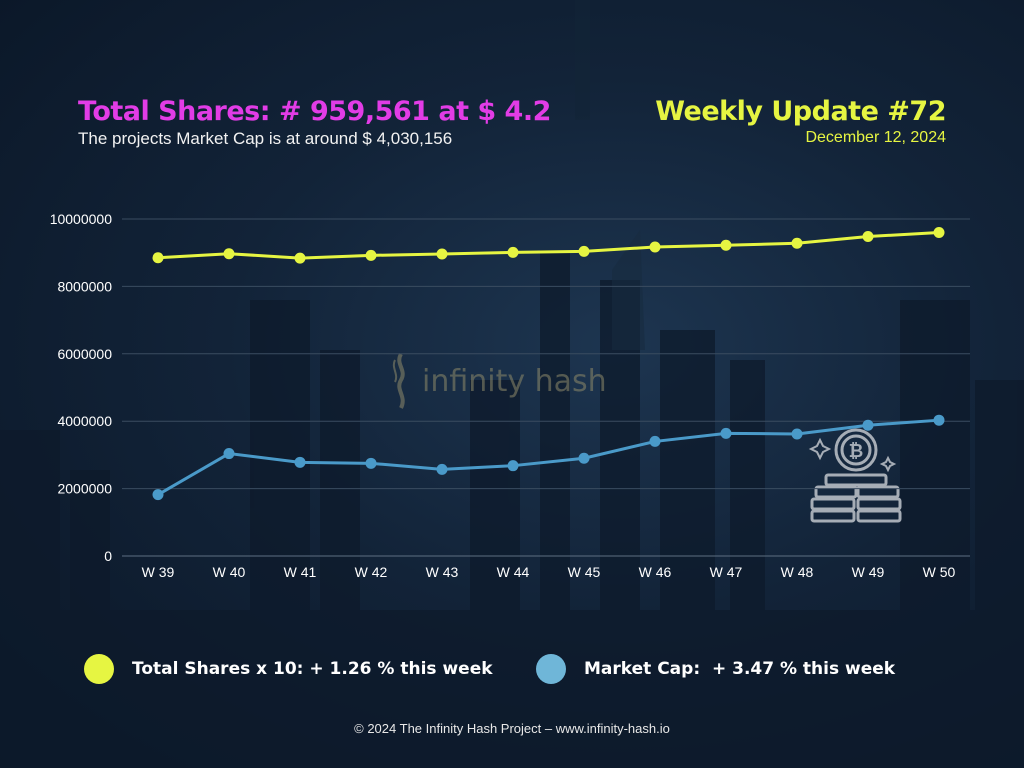 This screenshot has width=1024, height=768. I want to click on x-tick-label: W 39, so click(158, 572).